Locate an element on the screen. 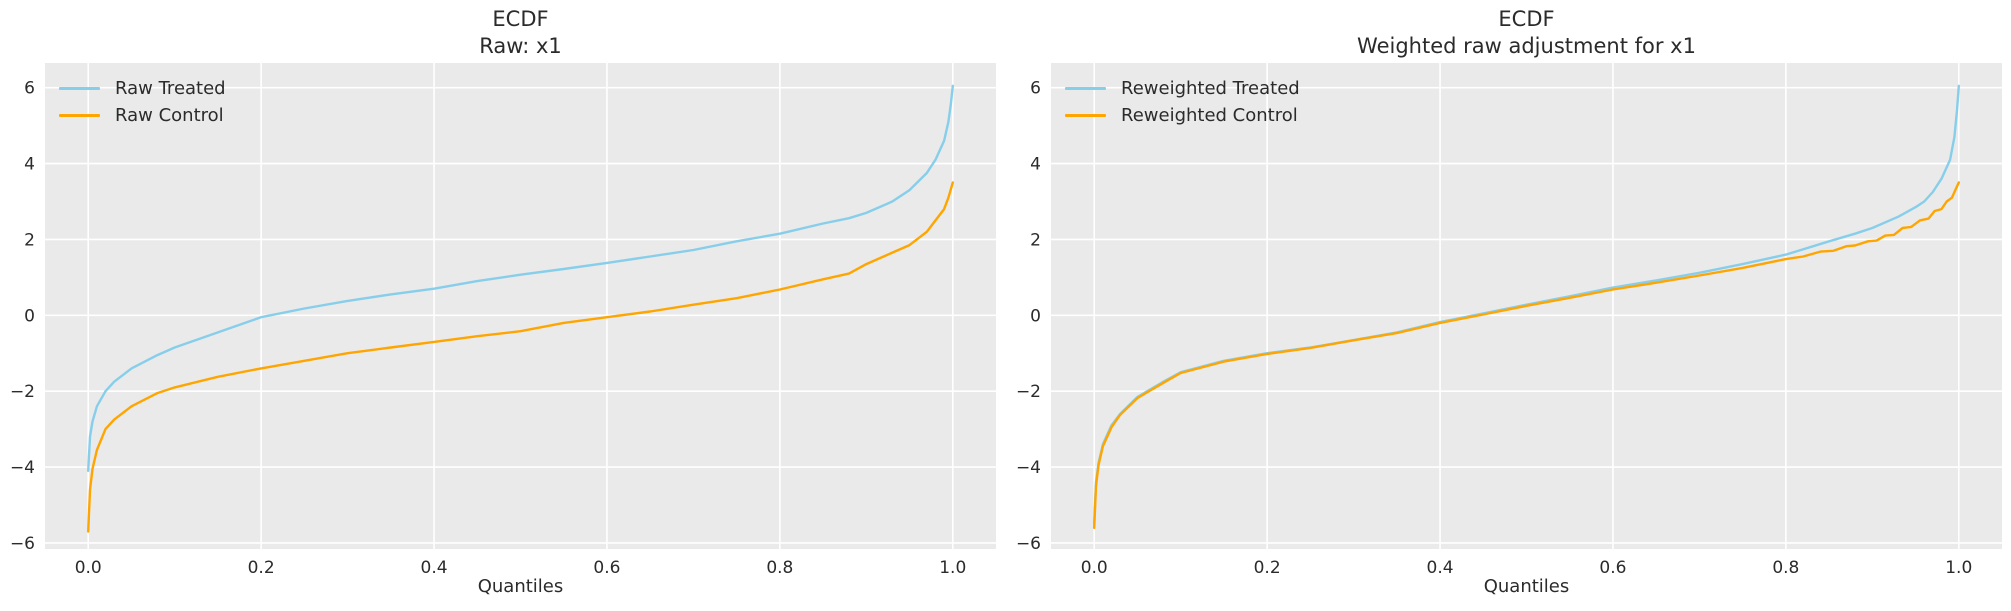 The height and width of the screenshot is (611, 2011). legend-row: Reweighted Control is located at coordinates (1182, 115).